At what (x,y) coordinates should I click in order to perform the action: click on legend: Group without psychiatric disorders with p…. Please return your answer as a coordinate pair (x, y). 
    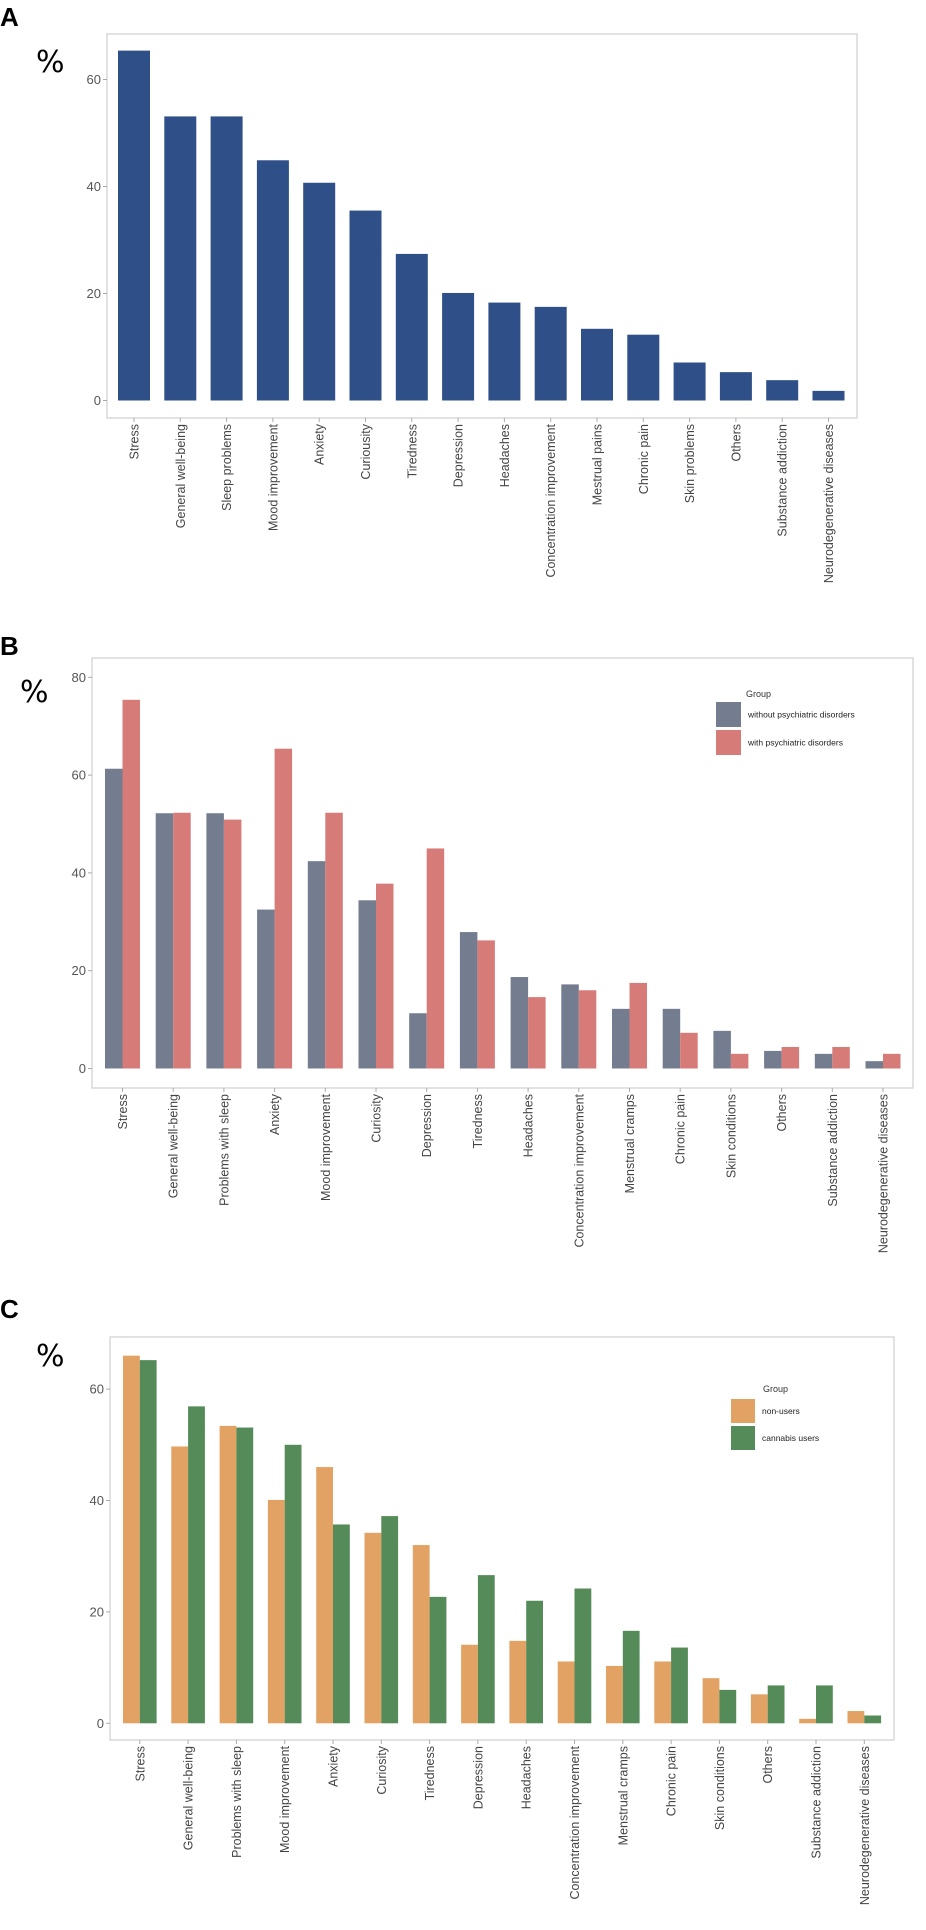
    Looking at the image, I should click on (785, 722).